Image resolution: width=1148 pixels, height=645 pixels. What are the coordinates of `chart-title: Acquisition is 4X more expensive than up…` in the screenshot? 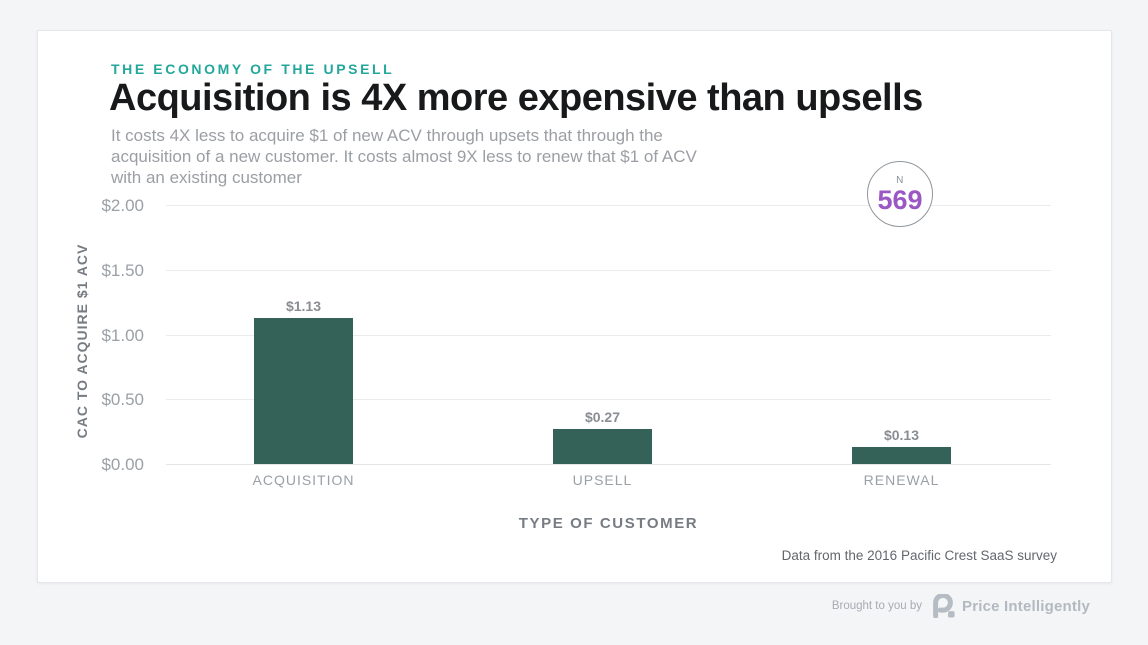 It's located at (516, 98).